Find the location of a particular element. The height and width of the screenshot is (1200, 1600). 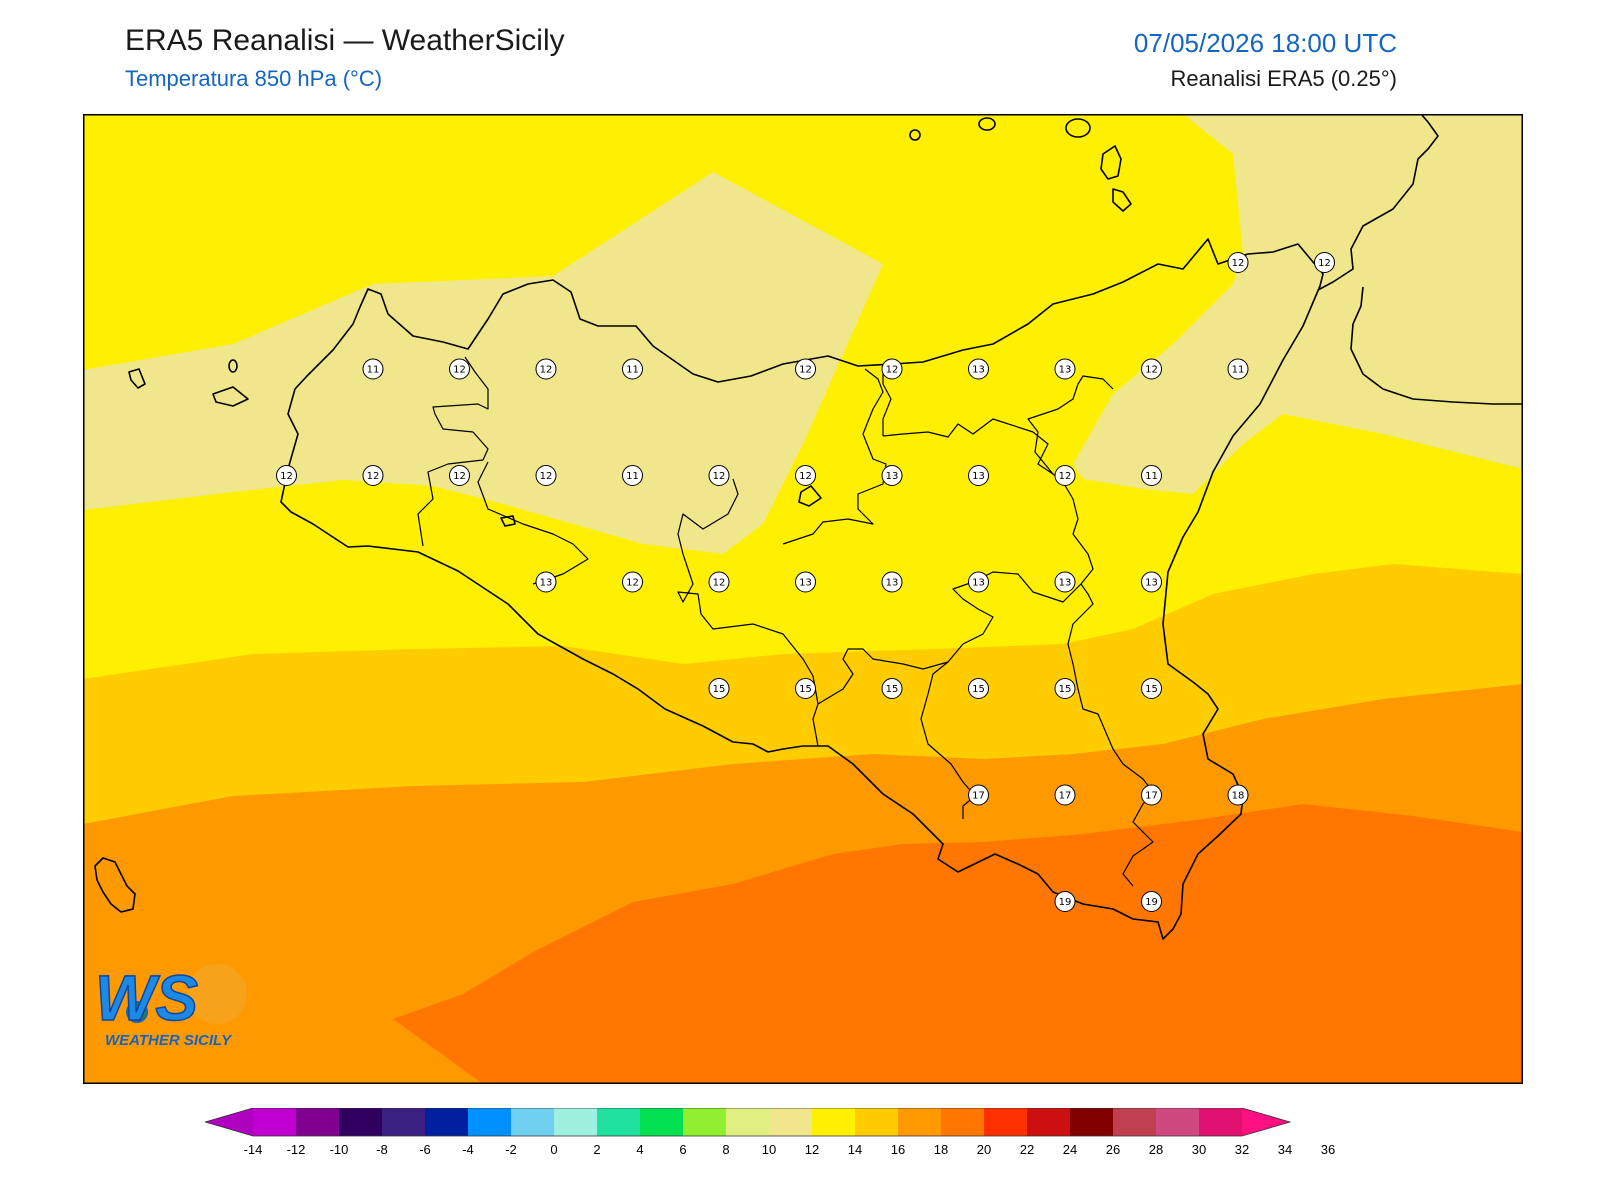

logo-globe-icon is located at coordinates (137, 1012).